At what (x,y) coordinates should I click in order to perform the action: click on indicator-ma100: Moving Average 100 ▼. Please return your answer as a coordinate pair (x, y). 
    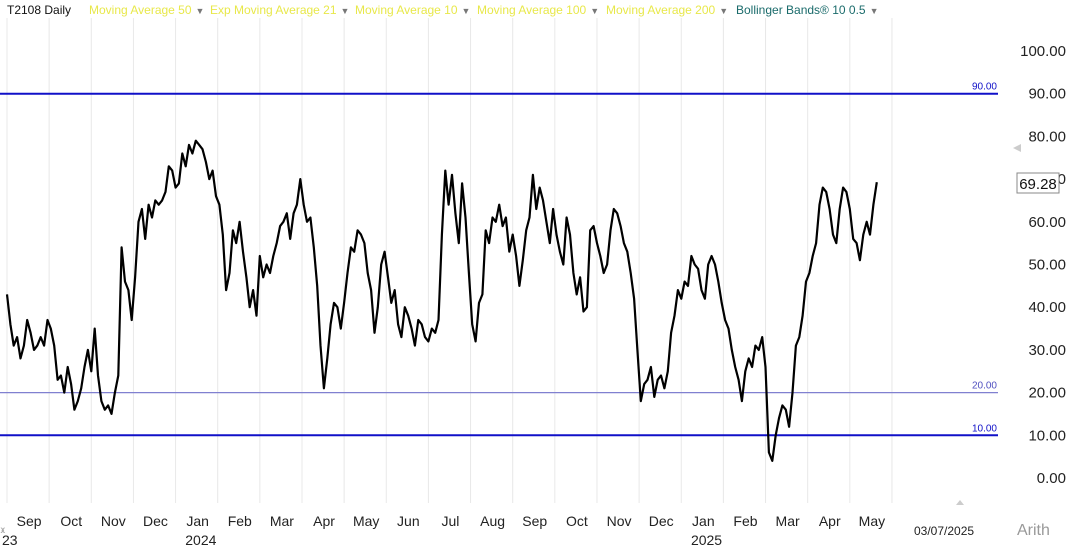
    Looking at the image, I should click on (538, 10).